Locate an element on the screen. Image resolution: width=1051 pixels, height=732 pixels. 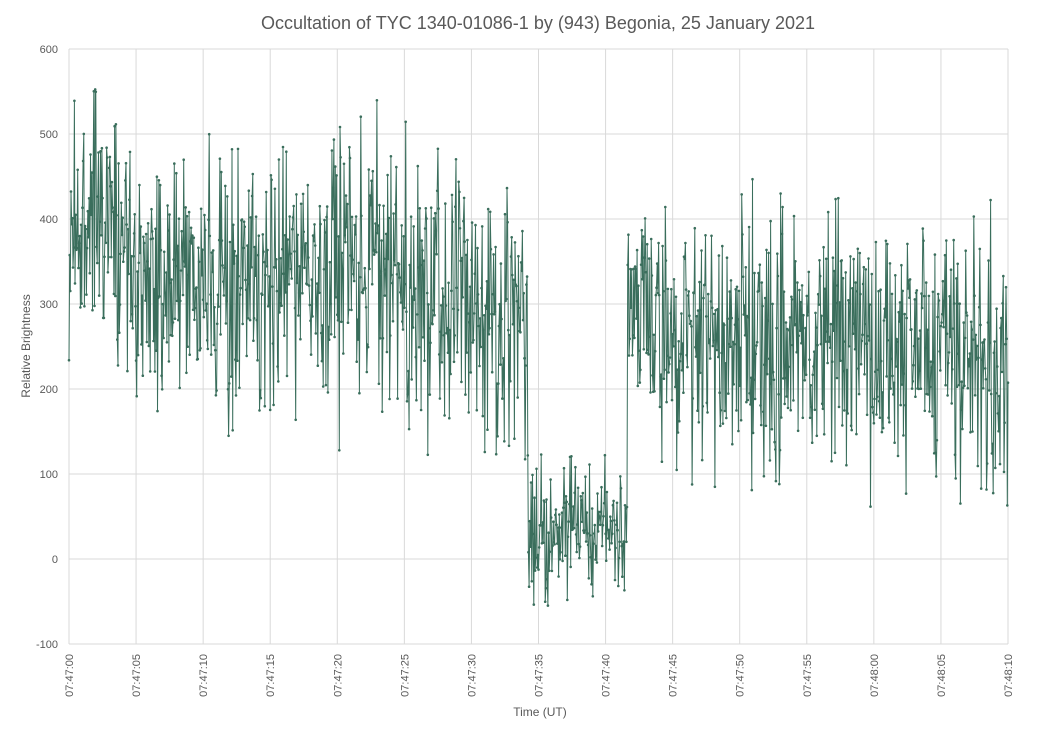
x-tick-label: 07:47:30 is located at coordinates (472, 675).